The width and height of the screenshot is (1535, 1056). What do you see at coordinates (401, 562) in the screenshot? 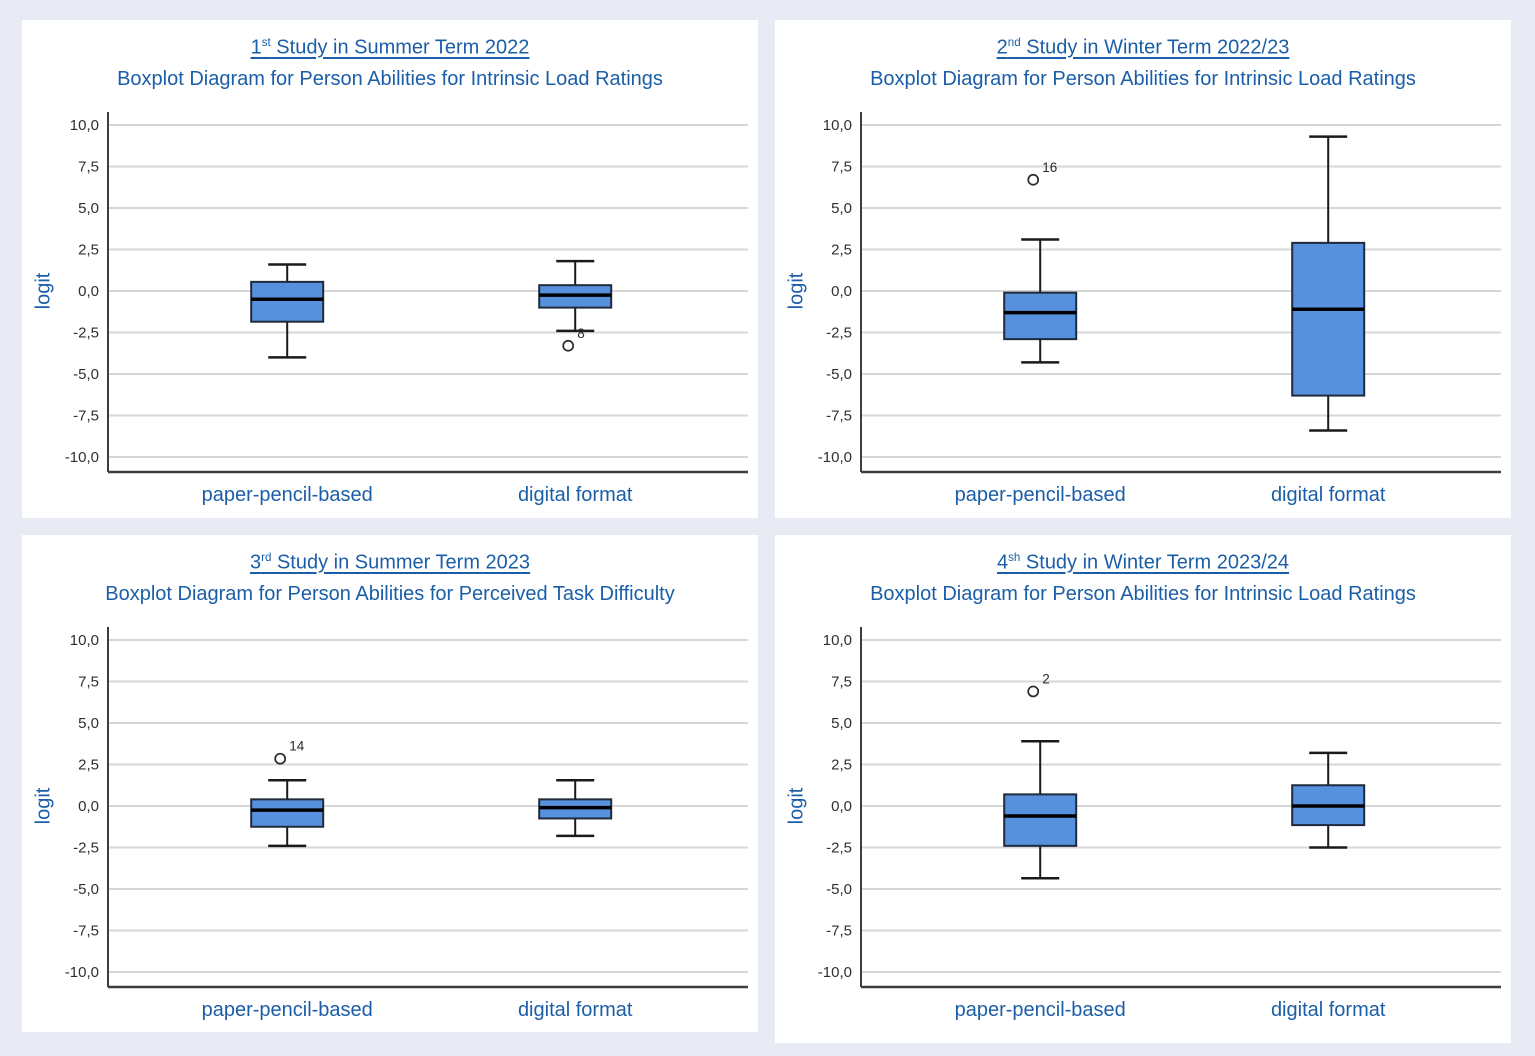
I see `study-title-text: Study in Summer Term 2023` at bounding box center [401, 562].